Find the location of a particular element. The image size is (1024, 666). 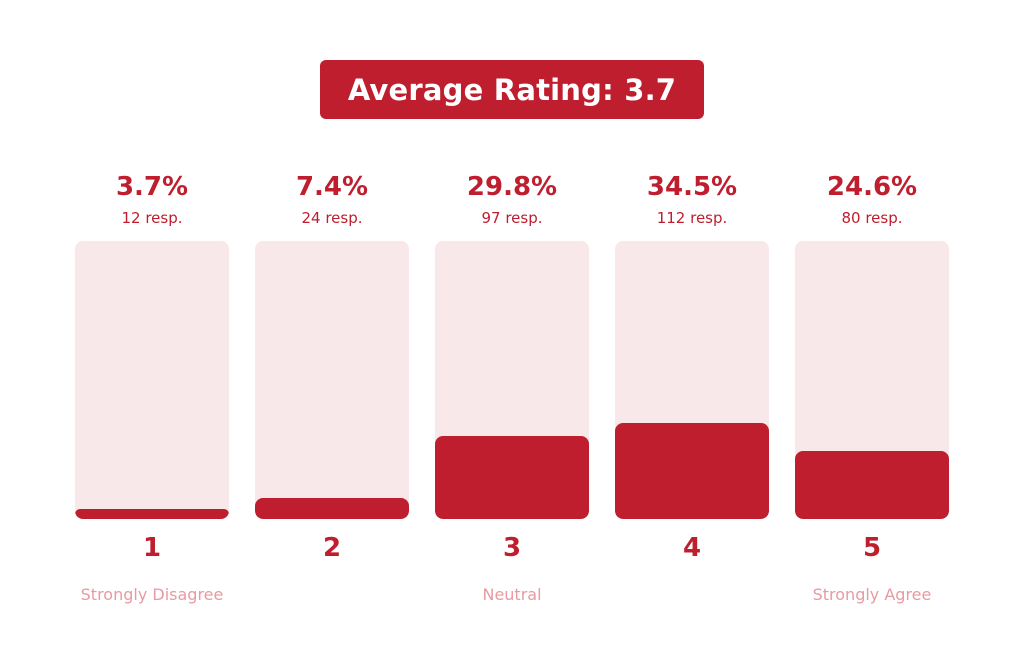

scale-label: Neutral is located at coordinates (512, 594).